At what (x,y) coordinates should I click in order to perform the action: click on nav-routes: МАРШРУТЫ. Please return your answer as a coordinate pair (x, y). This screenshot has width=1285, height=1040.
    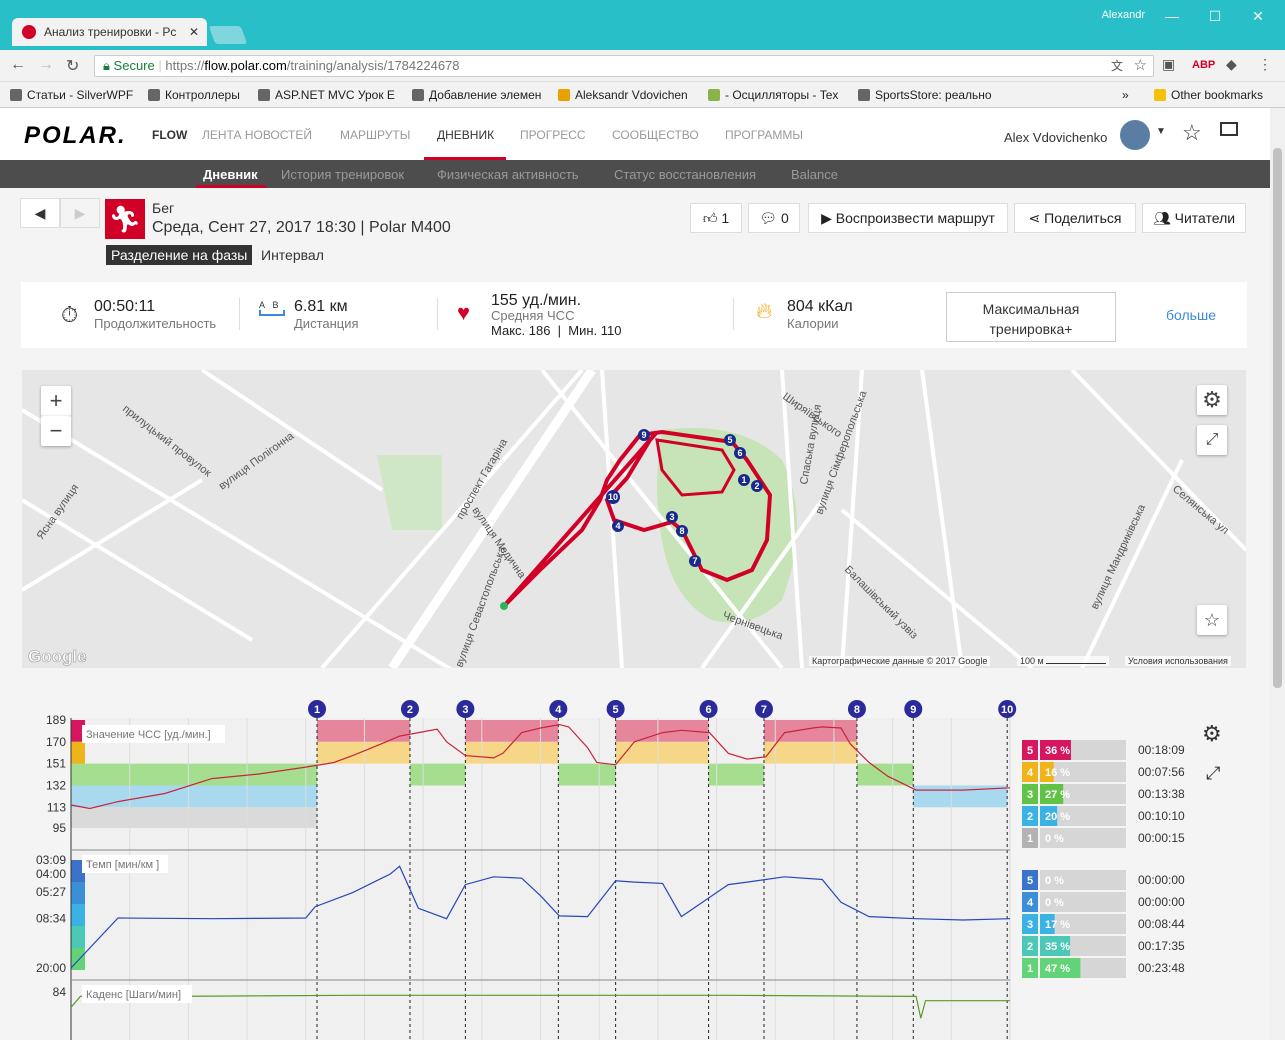
    Looking at the image, I should click on (375, 135).